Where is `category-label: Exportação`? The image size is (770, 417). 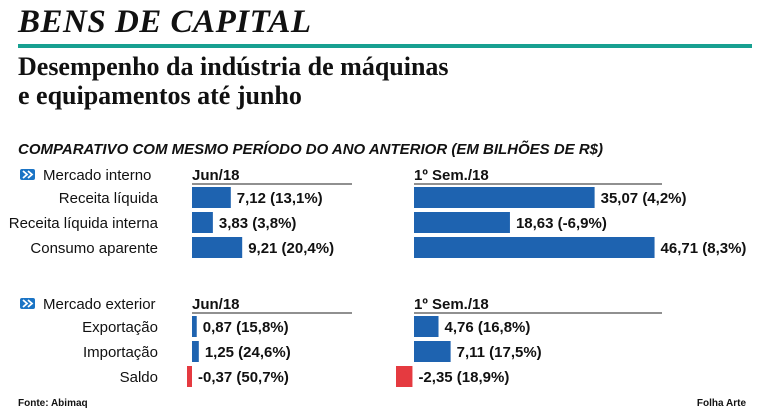 category-label: Exportação is located at coordinates (120, 327).